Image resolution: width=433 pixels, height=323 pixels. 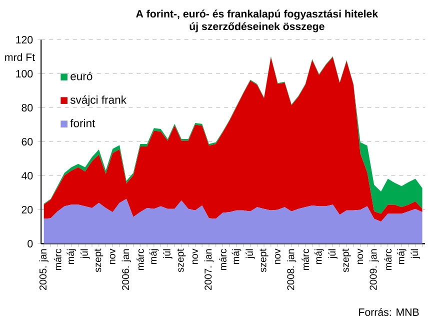 I want to click on y-tick-label: 20, so click(x=27, y=210).